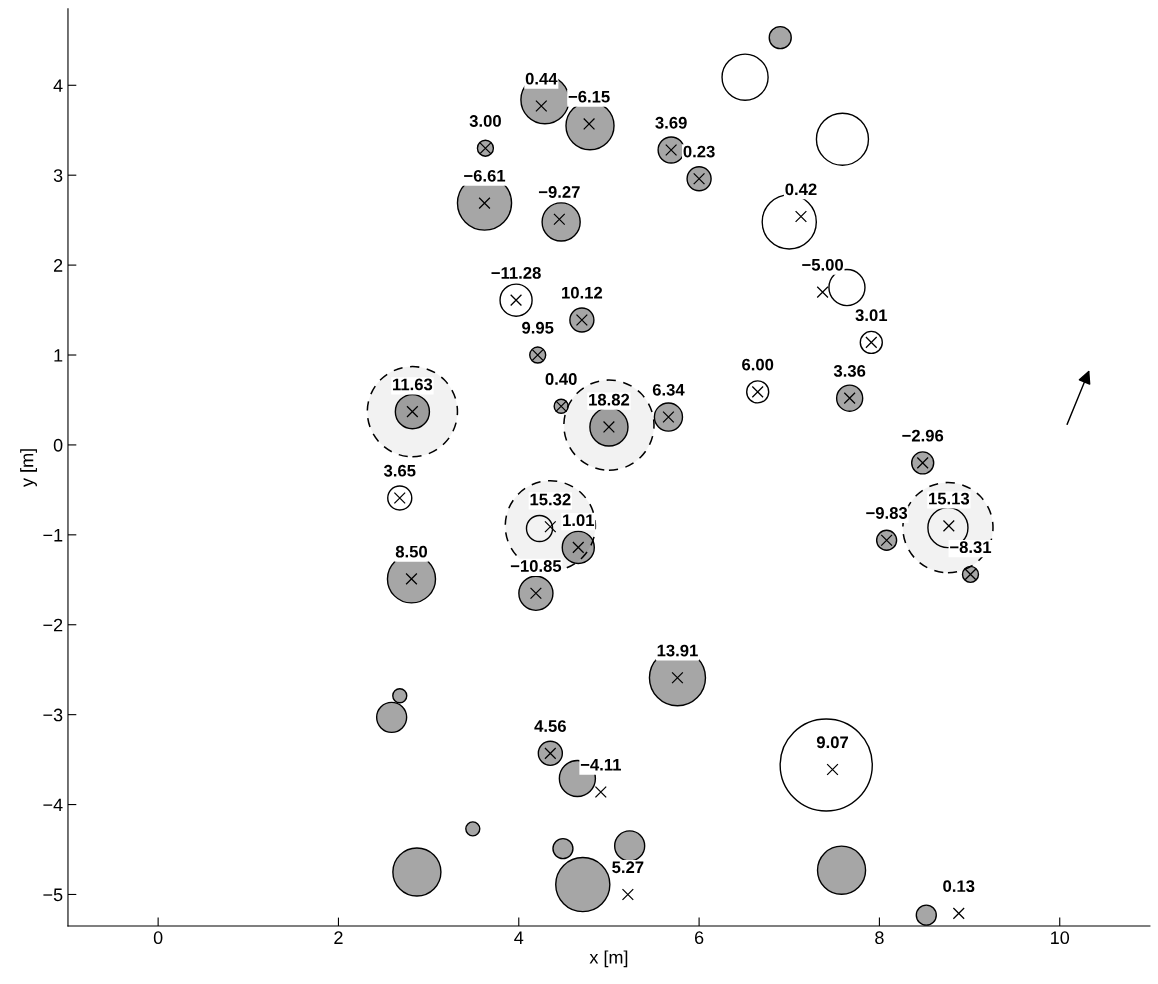 This screenshot has width=1158, height=984. What do you see at coordinates (887, 513) in the screenshot?
I see `annotation: −9.83` at bounding box center [887, 513].